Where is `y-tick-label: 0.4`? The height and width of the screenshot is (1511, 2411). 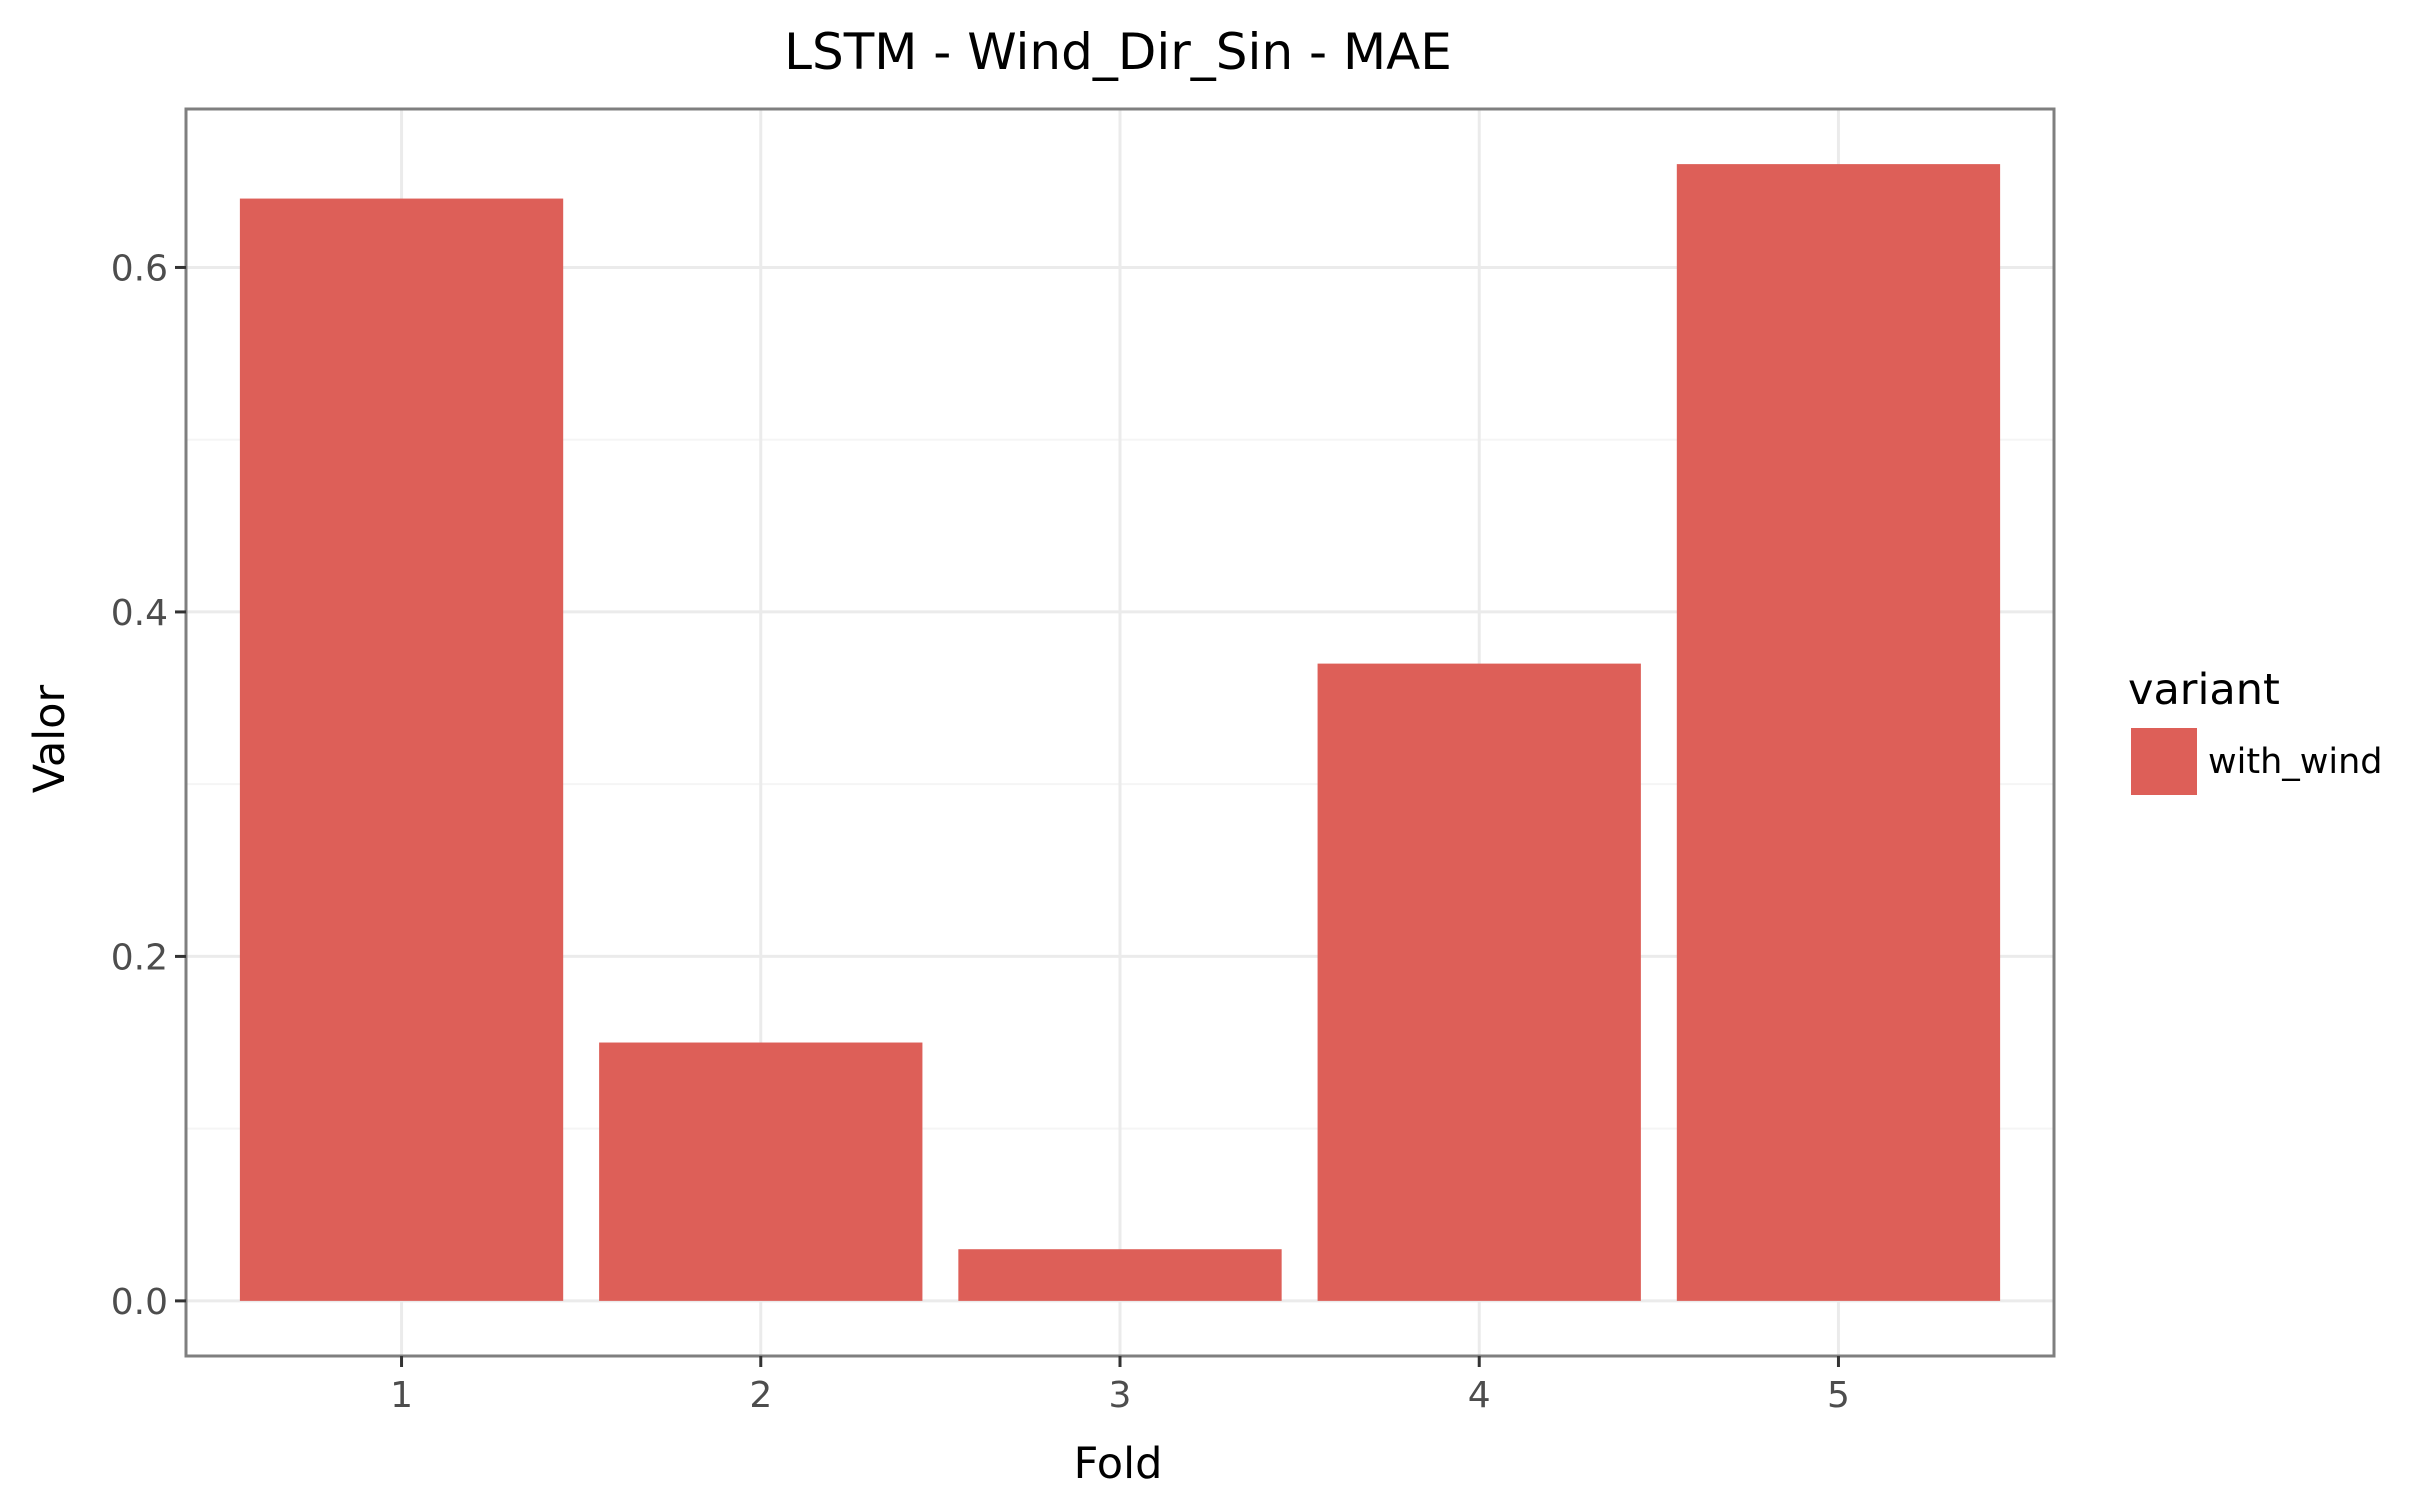 y-tick-label: 0.4 is located at coordinates (139, 613).